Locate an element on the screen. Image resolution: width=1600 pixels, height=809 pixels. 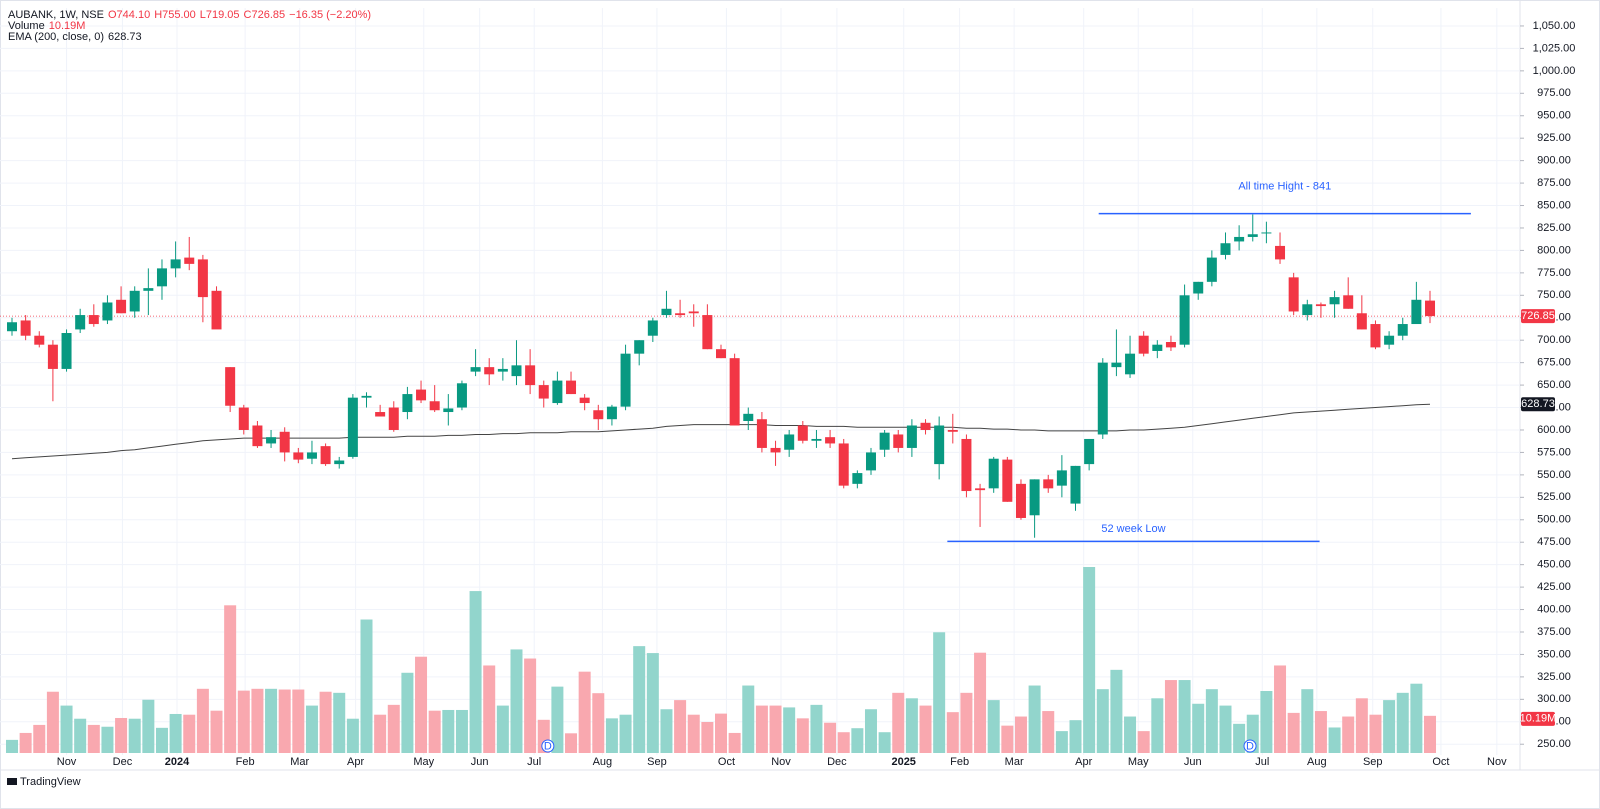
x-tick-label: Oct is located at coordinates (726, 762).